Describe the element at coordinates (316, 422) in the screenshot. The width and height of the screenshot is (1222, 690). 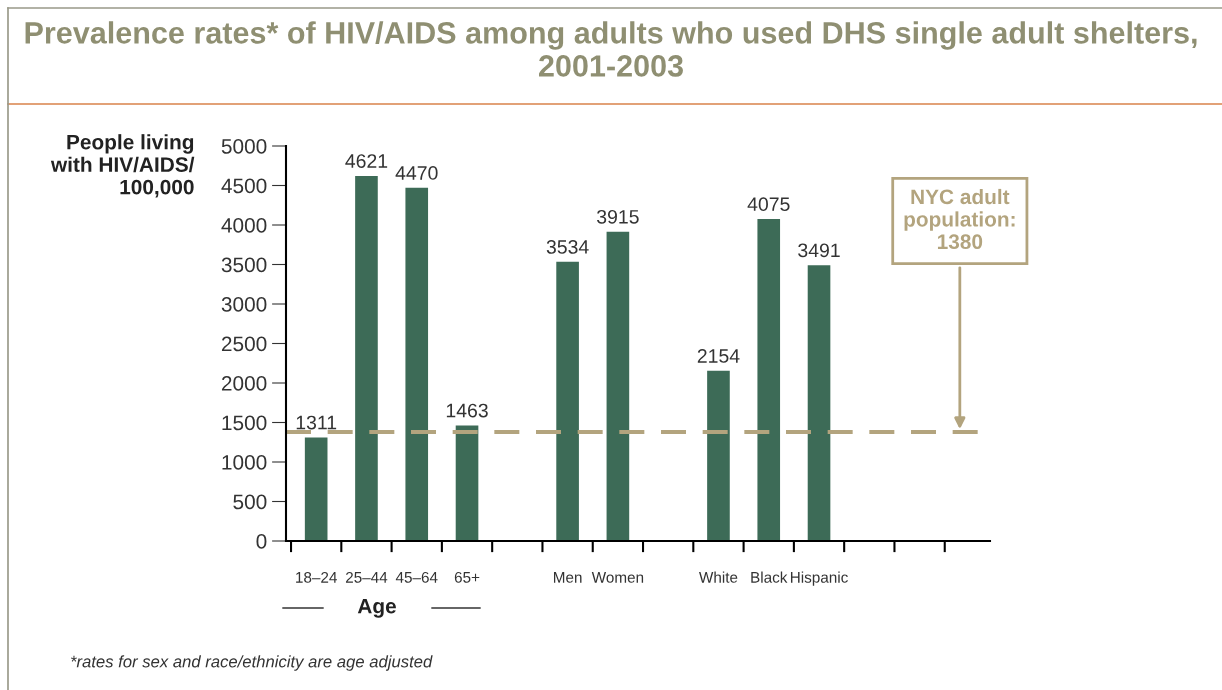
I see `data-label: 1311` at that location.